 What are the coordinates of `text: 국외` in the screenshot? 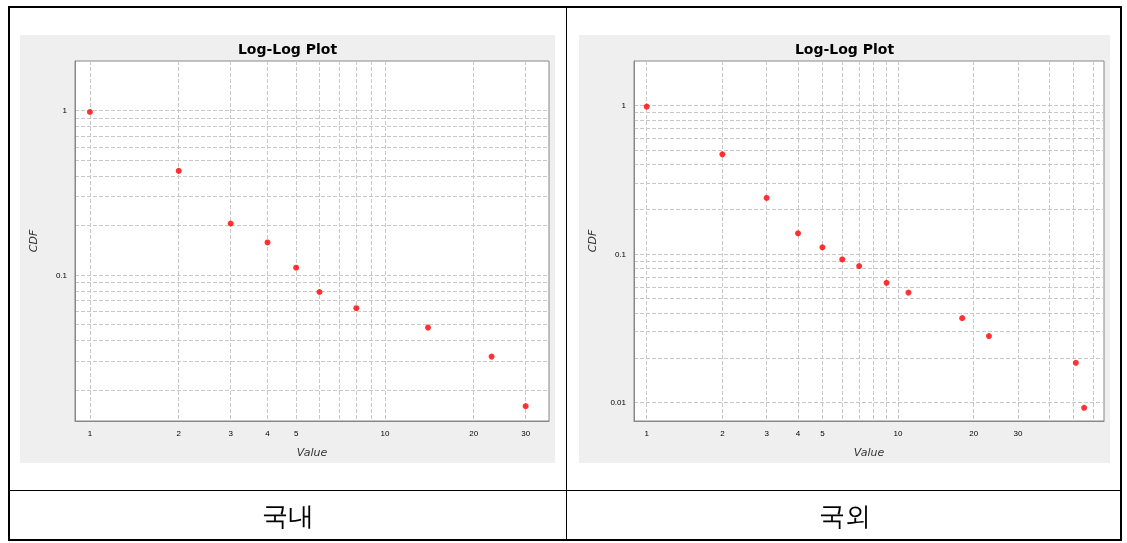 It's located at (844, 516).